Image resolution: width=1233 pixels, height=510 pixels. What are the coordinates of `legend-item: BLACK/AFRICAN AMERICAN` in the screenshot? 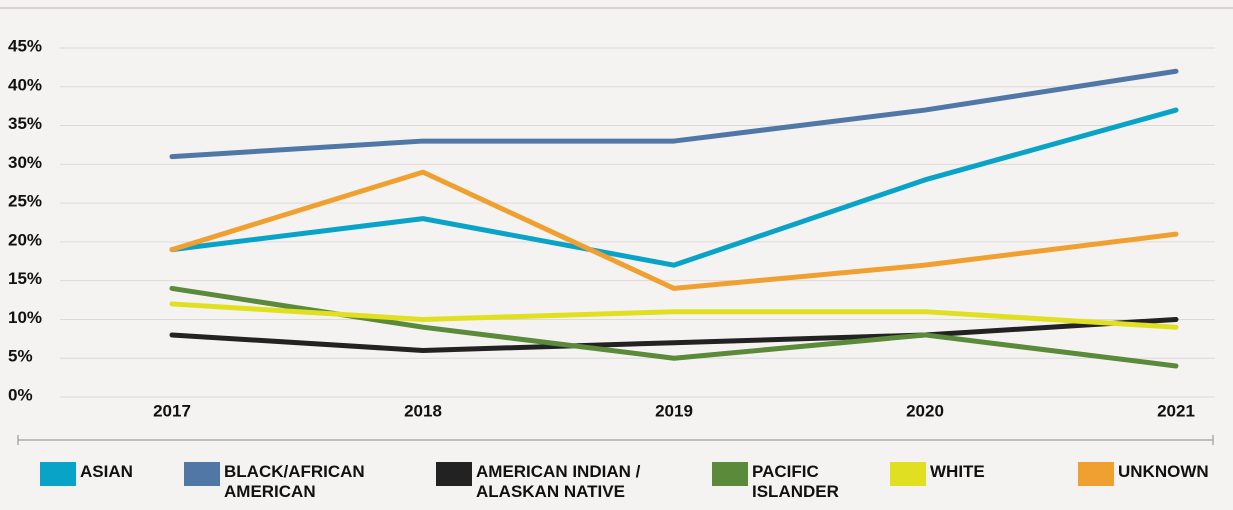 It's located at (299, 482).